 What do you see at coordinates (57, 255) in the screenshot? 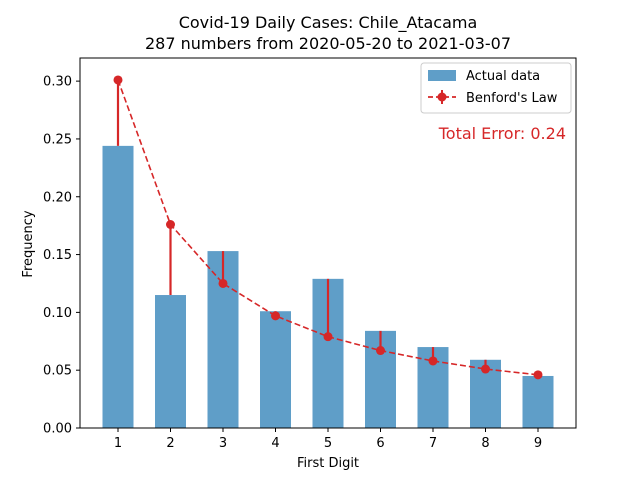
I see `y-tick-label-0.15: 0.15` at bounding box center [57, 255].